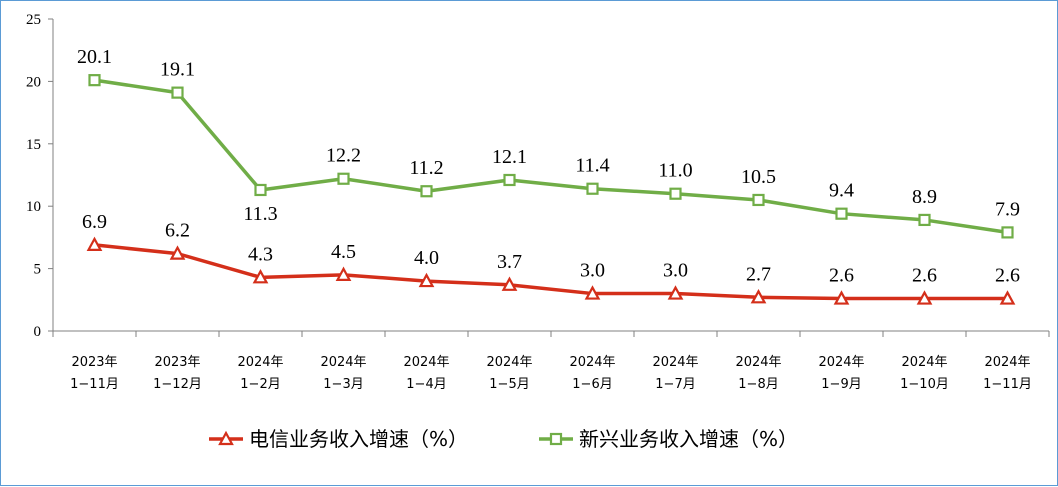  What do you see at coordinates (841, 191) in the screenshot?
I see `data-label: 9.4` at bounding box center [841, 191].